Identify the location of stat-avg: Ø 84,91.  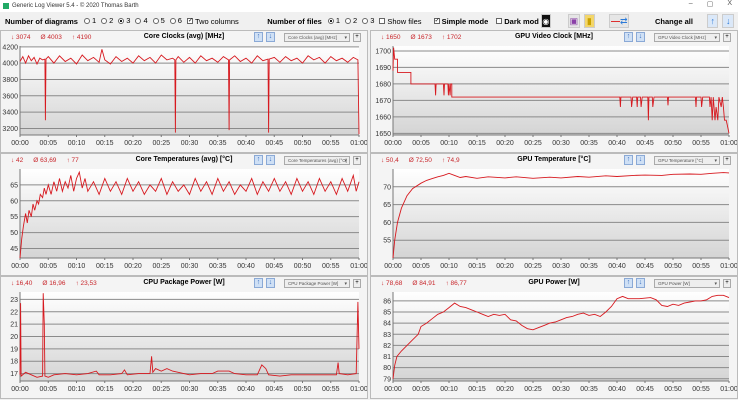
(424, 283).